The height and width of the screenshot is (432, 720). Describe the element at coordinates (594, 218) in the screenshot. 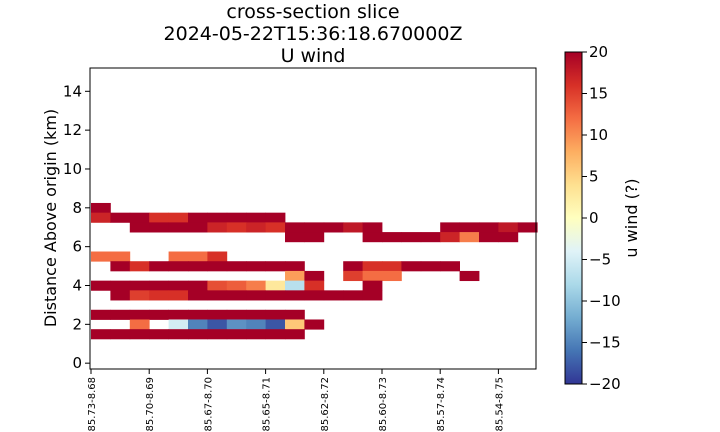

I see `colorbar-tick-label: 0` at that location.